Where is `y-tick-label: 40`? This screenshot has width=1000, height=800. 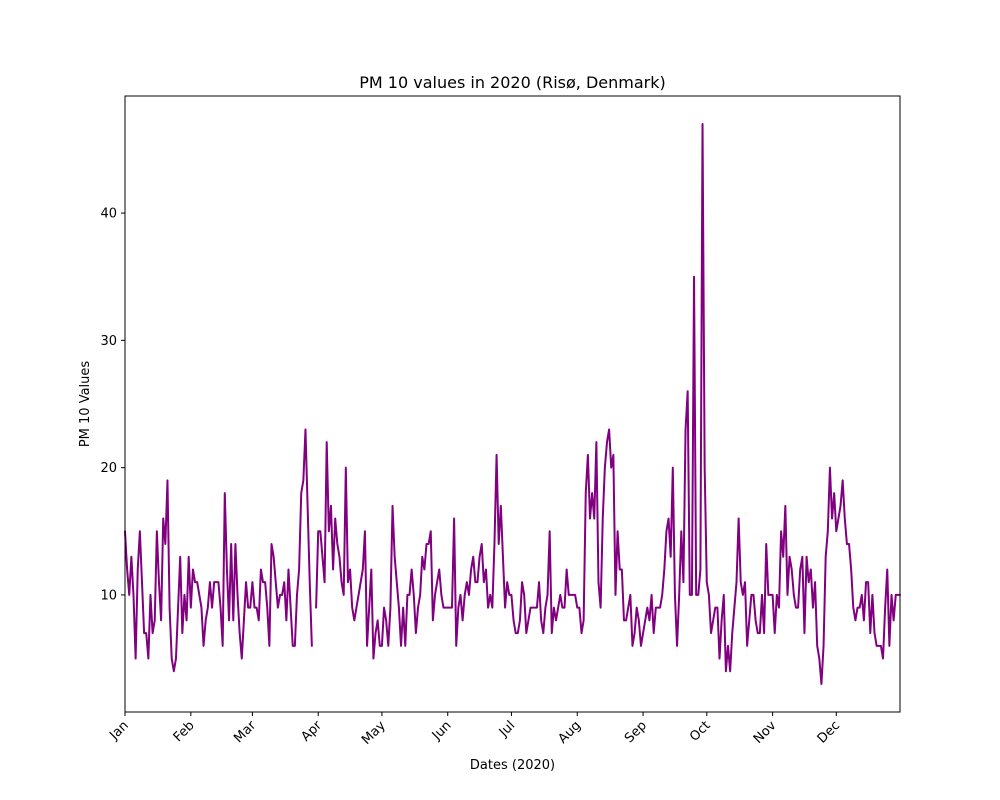
y-tick-label: 40 is located at coordinates (108, 214).